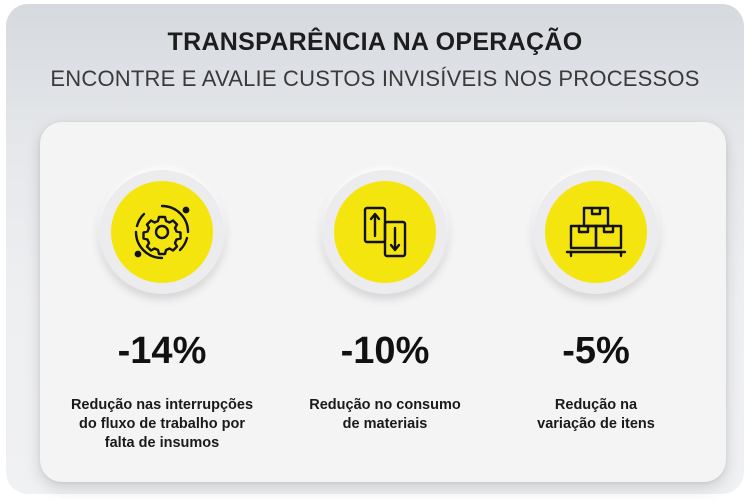 The height and width of the screenshot is (500, 750). Describe the element at coordinates (596, 415) in the screenshot. I see `stat-description: Redução na variação de itens` at that location.